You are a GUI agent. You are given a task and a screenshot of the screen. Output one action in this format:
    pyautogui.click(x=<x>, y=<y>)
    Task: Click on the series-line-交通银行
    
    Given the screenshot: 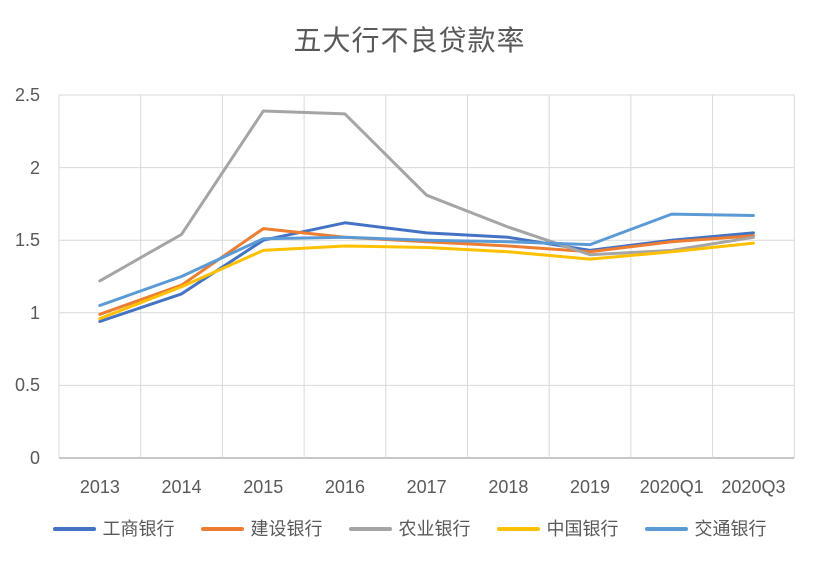 What is the action you would take?
    pyautogui.click(x=426, y=259)
    